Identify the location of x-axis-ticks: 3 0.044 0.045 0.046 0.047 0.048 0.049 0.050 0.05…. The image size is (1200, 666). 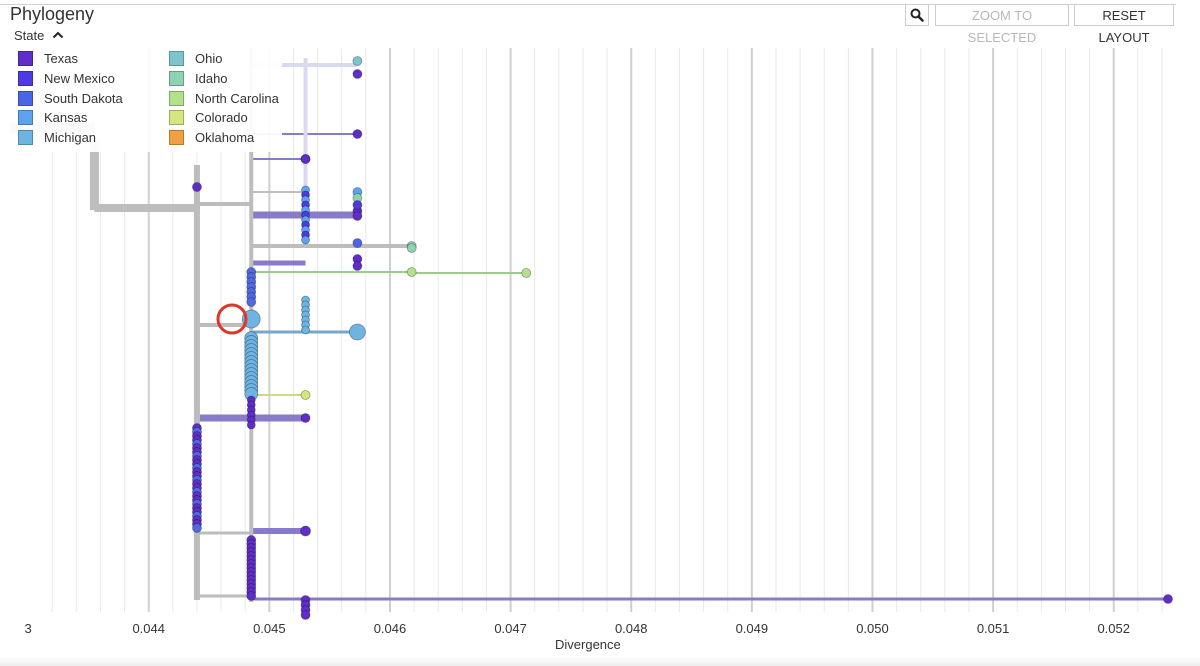
(577, 628).